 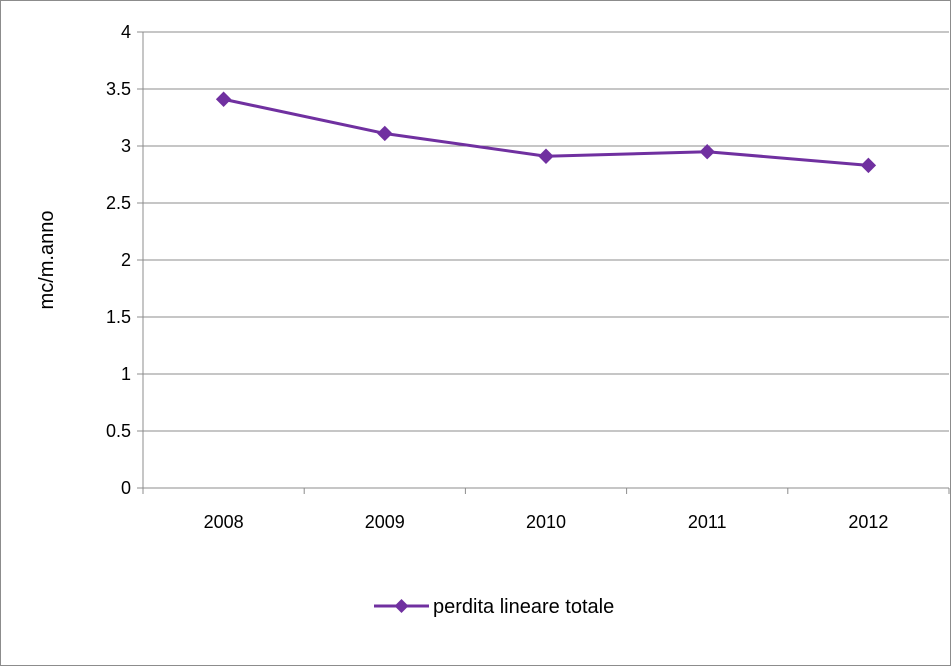 I want to click on legend: perdita lineare totale, so click(x=494, y=607).